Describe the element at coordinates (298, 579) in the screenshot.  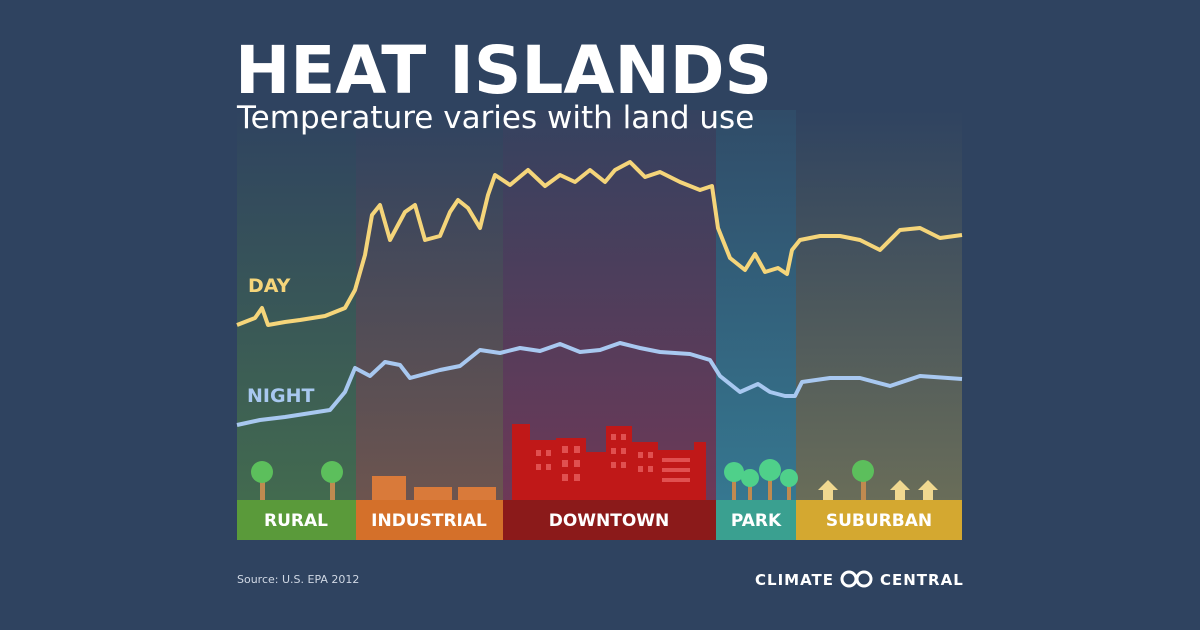
I see `source: Source: U.S. EPA 2012` at that location.